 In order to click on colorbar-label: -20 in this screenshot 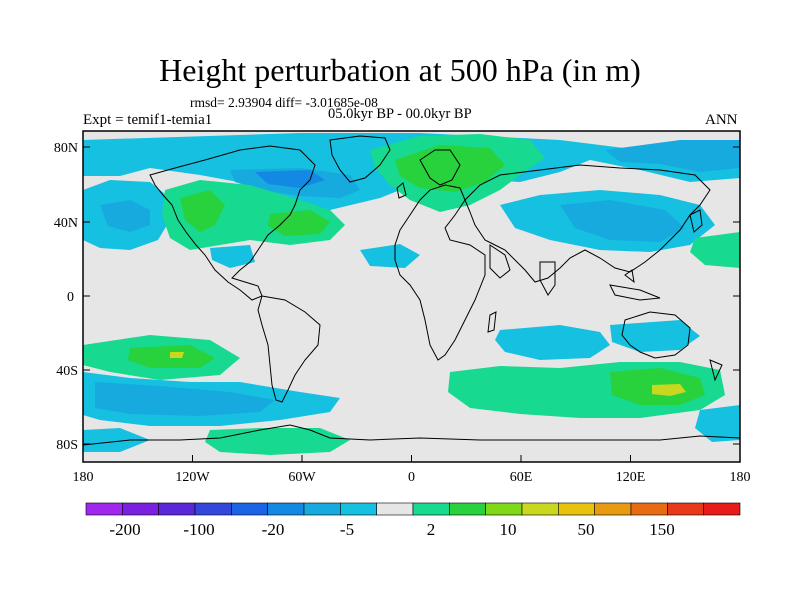, I will do `click(273, 529)`.